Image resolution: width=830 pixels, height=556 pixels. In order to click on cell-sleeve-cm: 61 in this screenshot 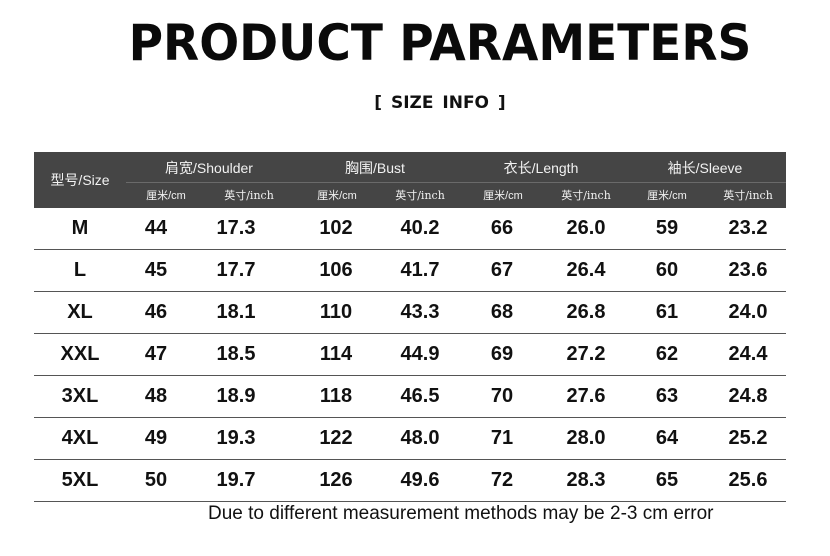, I will do `click(667, 312)`.